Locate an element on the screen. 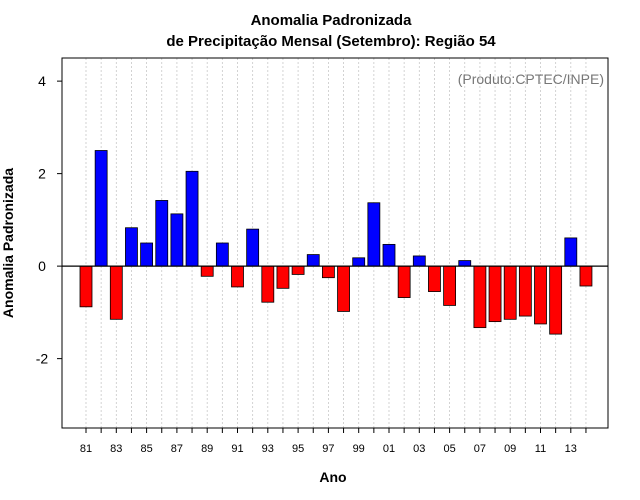 The image size is (640, 500). x-tick-label: 95 is located at coordinates (298, 449).